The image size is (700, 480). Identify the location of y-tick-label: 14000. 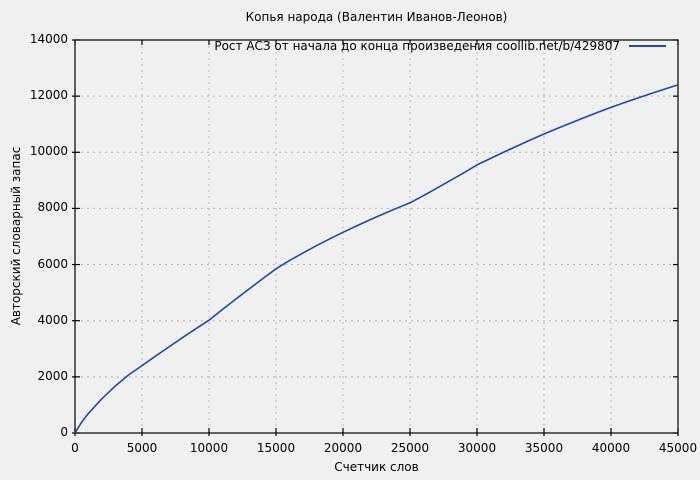
(48, 39).